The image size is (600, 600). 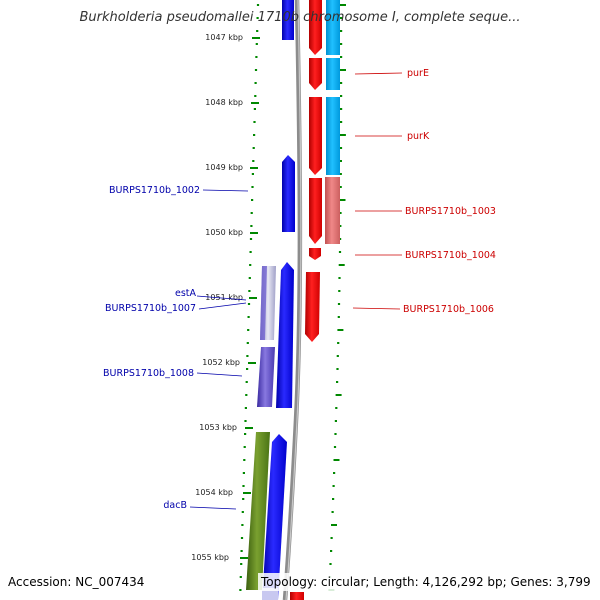 What do you see at coordinates (148, 373) in the screenshot?
I see `gene-label: BURPS1710b_1008` at bounding box center [148, 373].